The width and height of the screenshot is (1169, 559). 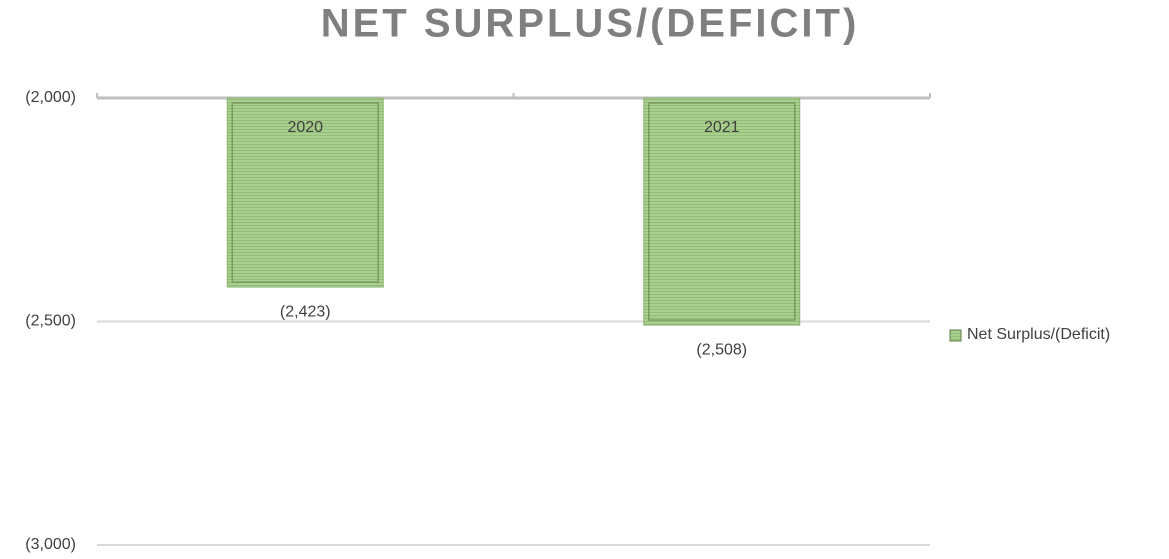 What do you see at coordinates (50, 544) in the screenshot?
I see `y-tick-label: (3,000)` at bounding box center [50, 544].